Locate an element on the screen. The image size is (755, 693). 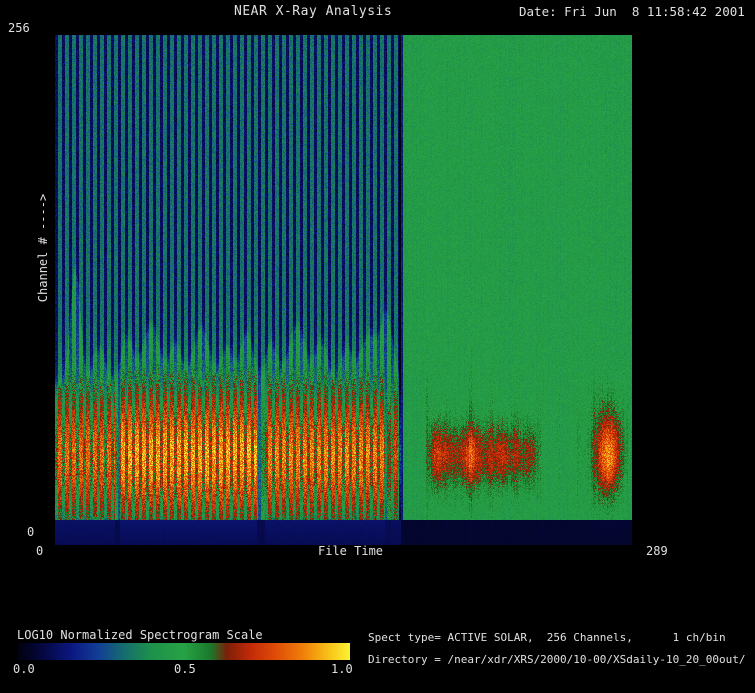
x-axis-title: File Time is located at coordinates (351, 551).